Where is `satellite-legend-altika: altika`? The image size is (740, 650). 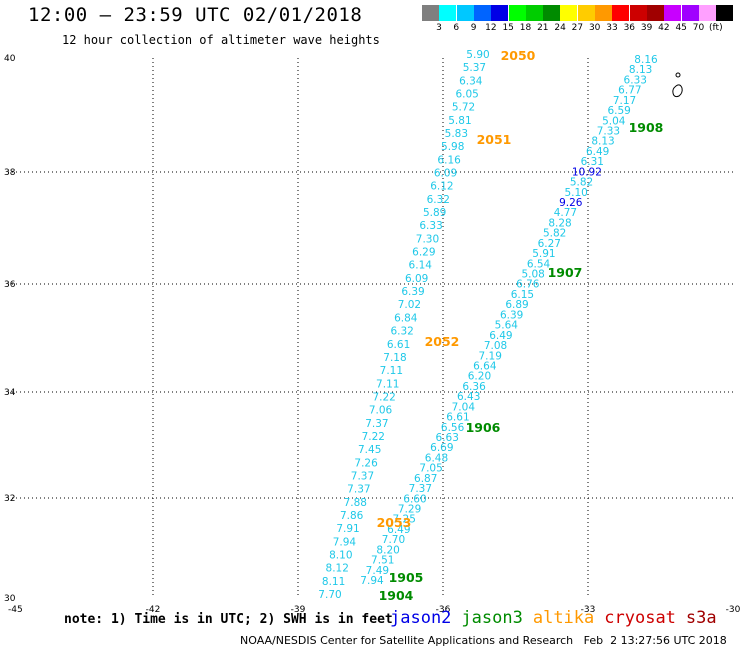 satellite-legend-altika: altika is located at coordinates (563, 618).